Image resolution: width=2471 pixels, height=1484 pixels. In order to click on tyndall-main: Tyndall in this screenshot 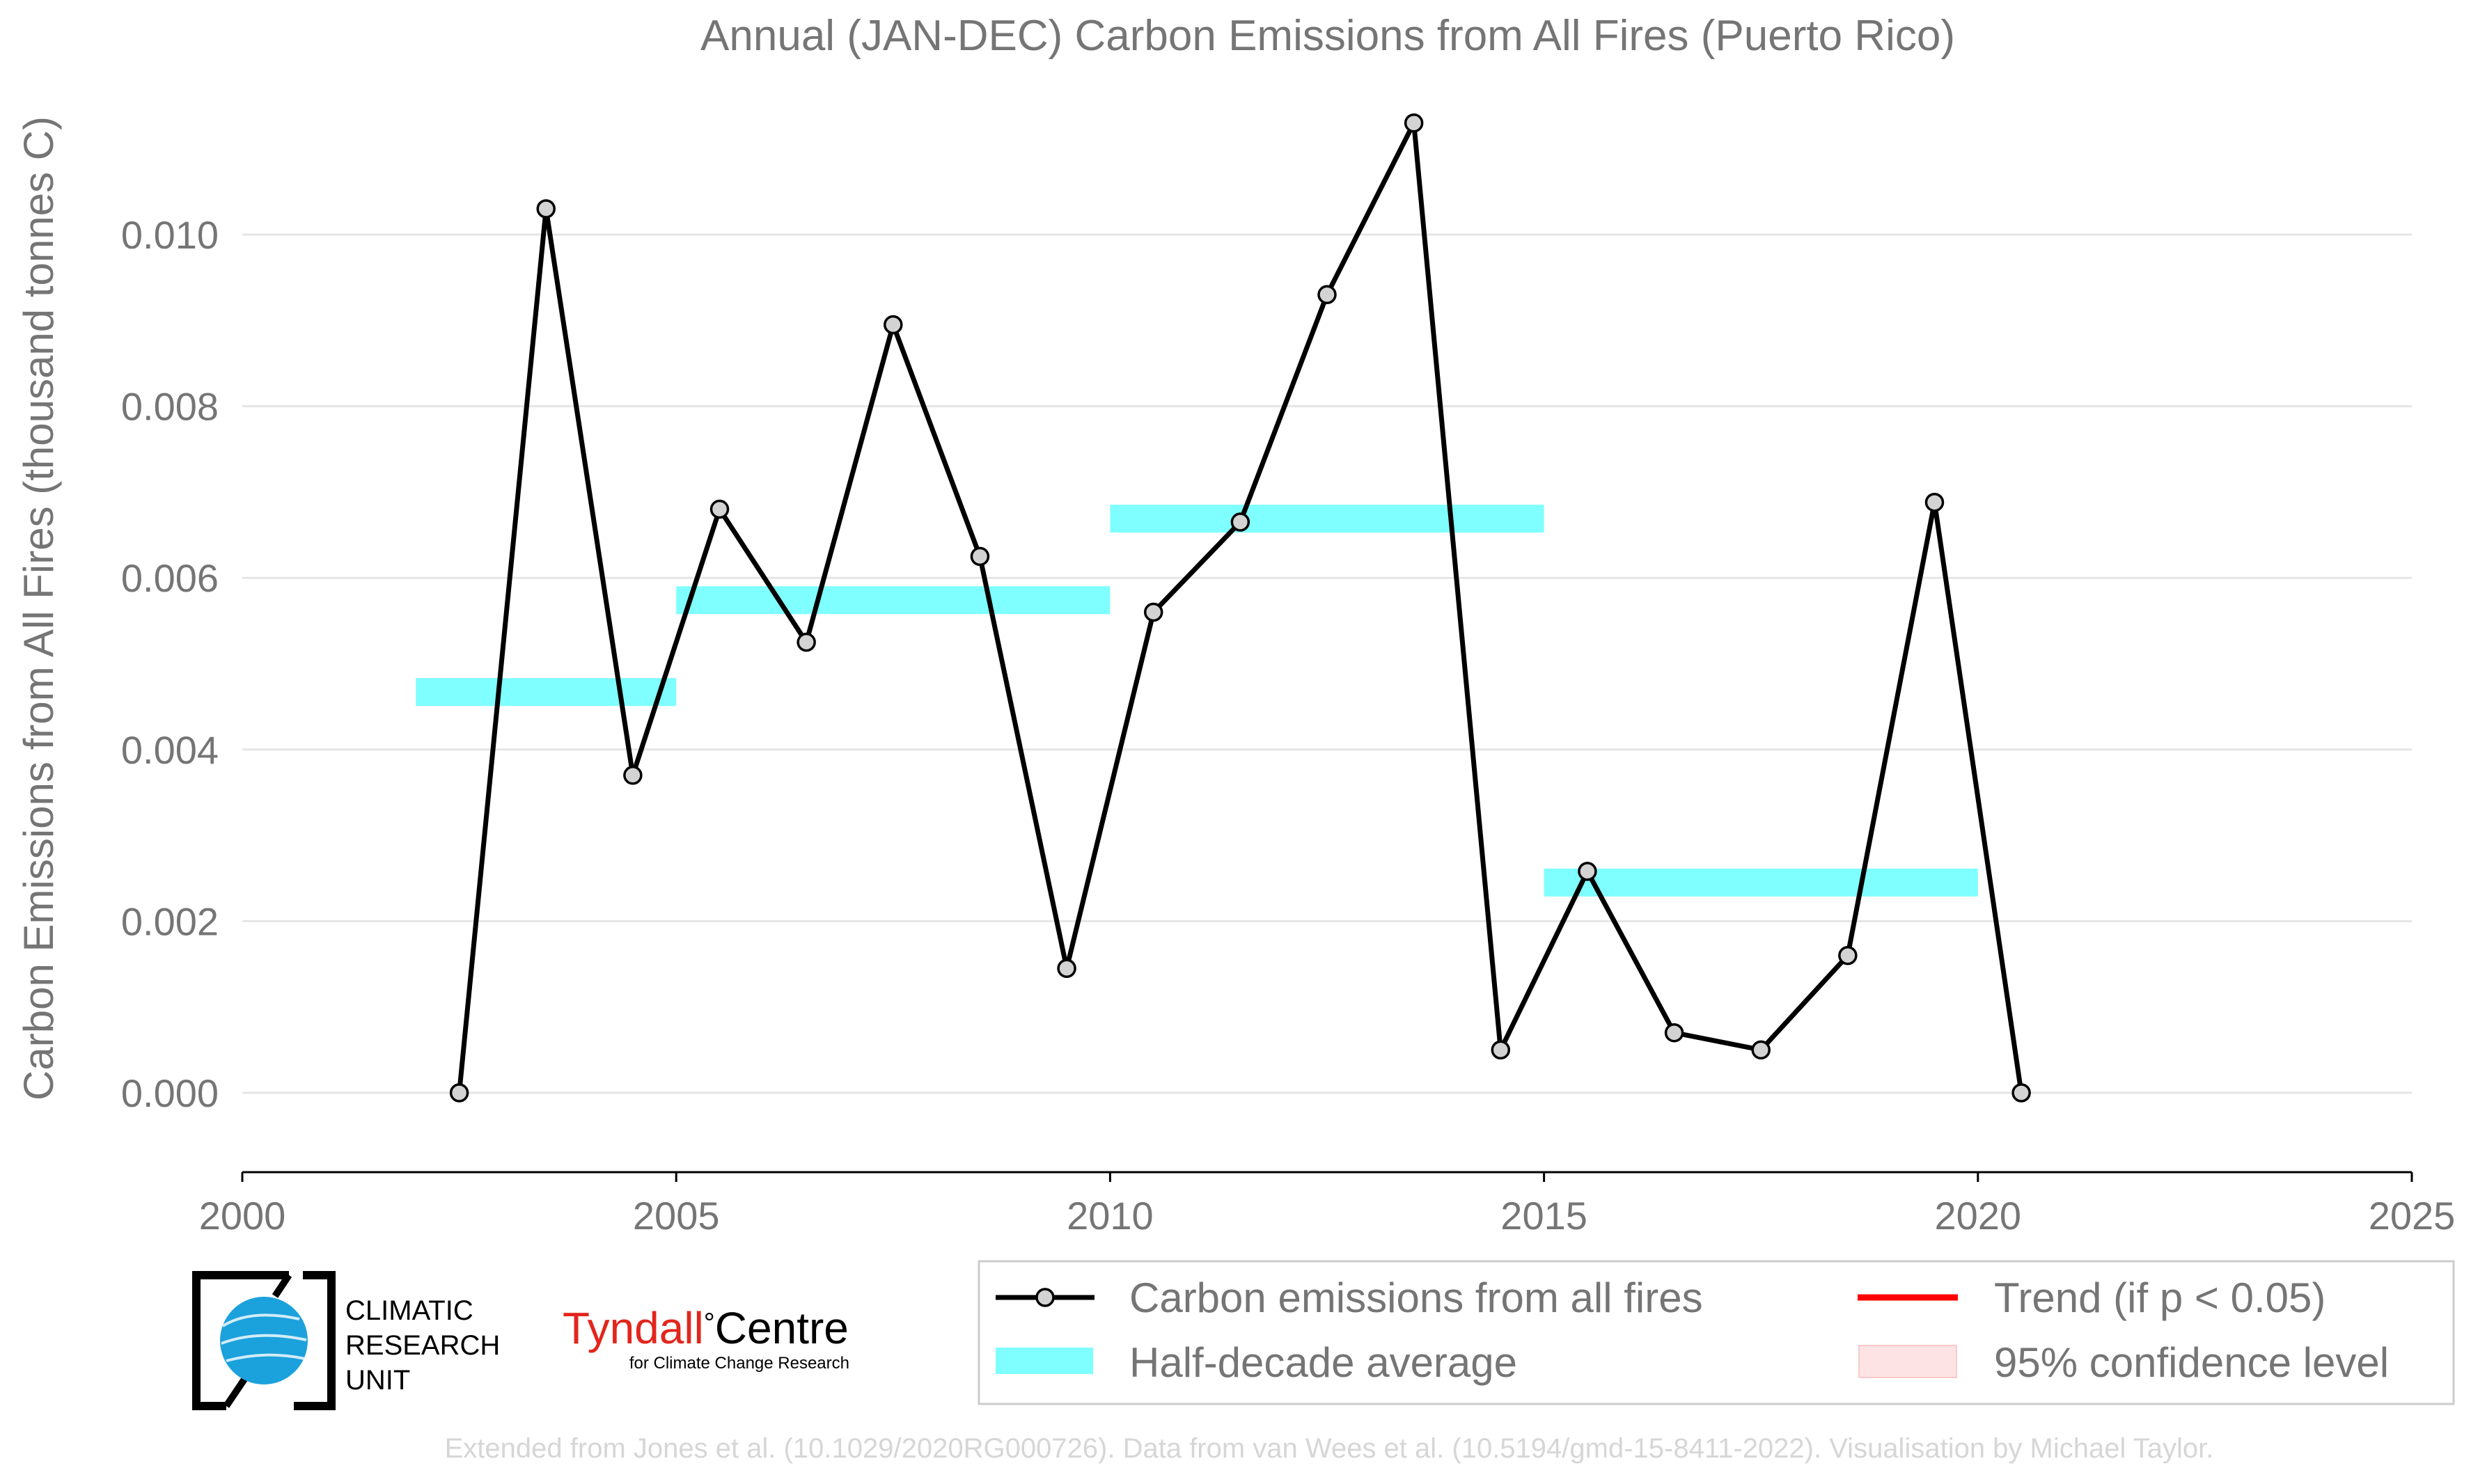, I will do `click(633, 1328)`.